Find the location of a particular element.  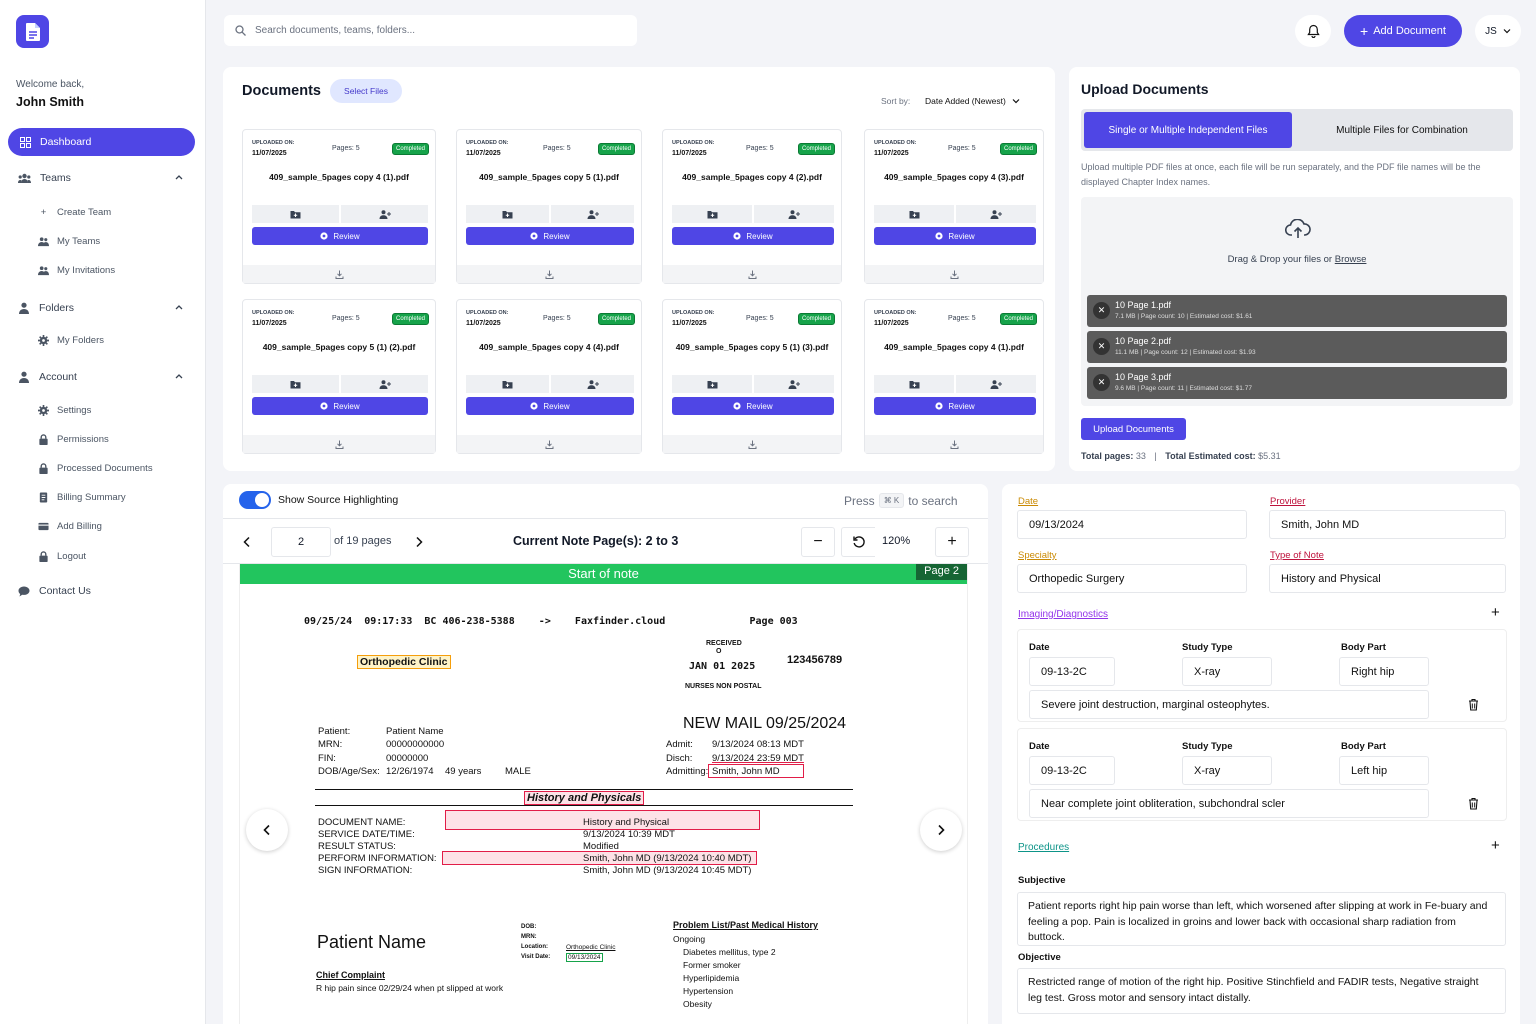

perform-info-highlight is located at coordinates (599, 858).